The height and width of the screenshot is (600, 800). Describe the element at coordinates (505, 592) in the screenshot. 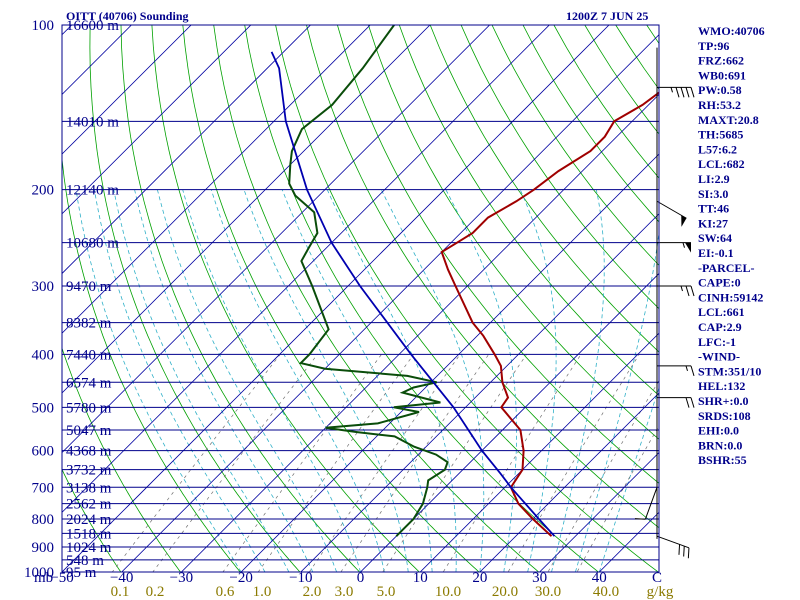

I see `mixing-ratio-tick-label: 20.0` at that location.